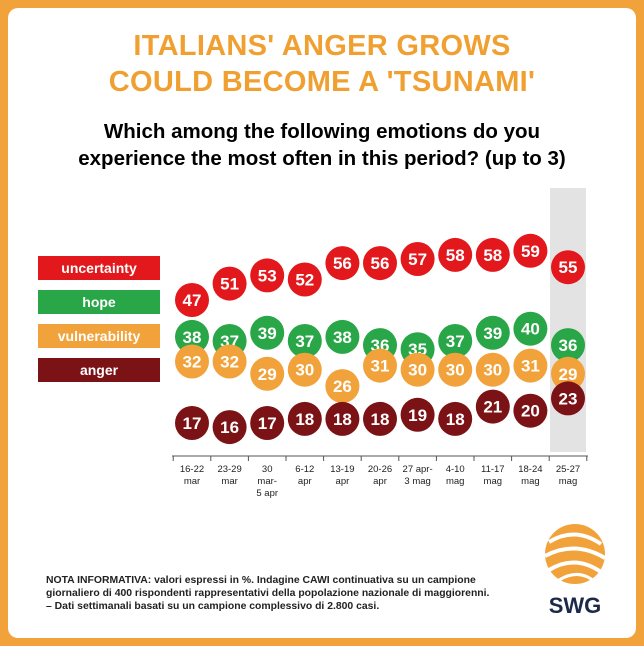 The height and width of the screenshot is (646, 644). I want to click on data-label-uncertainty: 59, so click(530, 251).